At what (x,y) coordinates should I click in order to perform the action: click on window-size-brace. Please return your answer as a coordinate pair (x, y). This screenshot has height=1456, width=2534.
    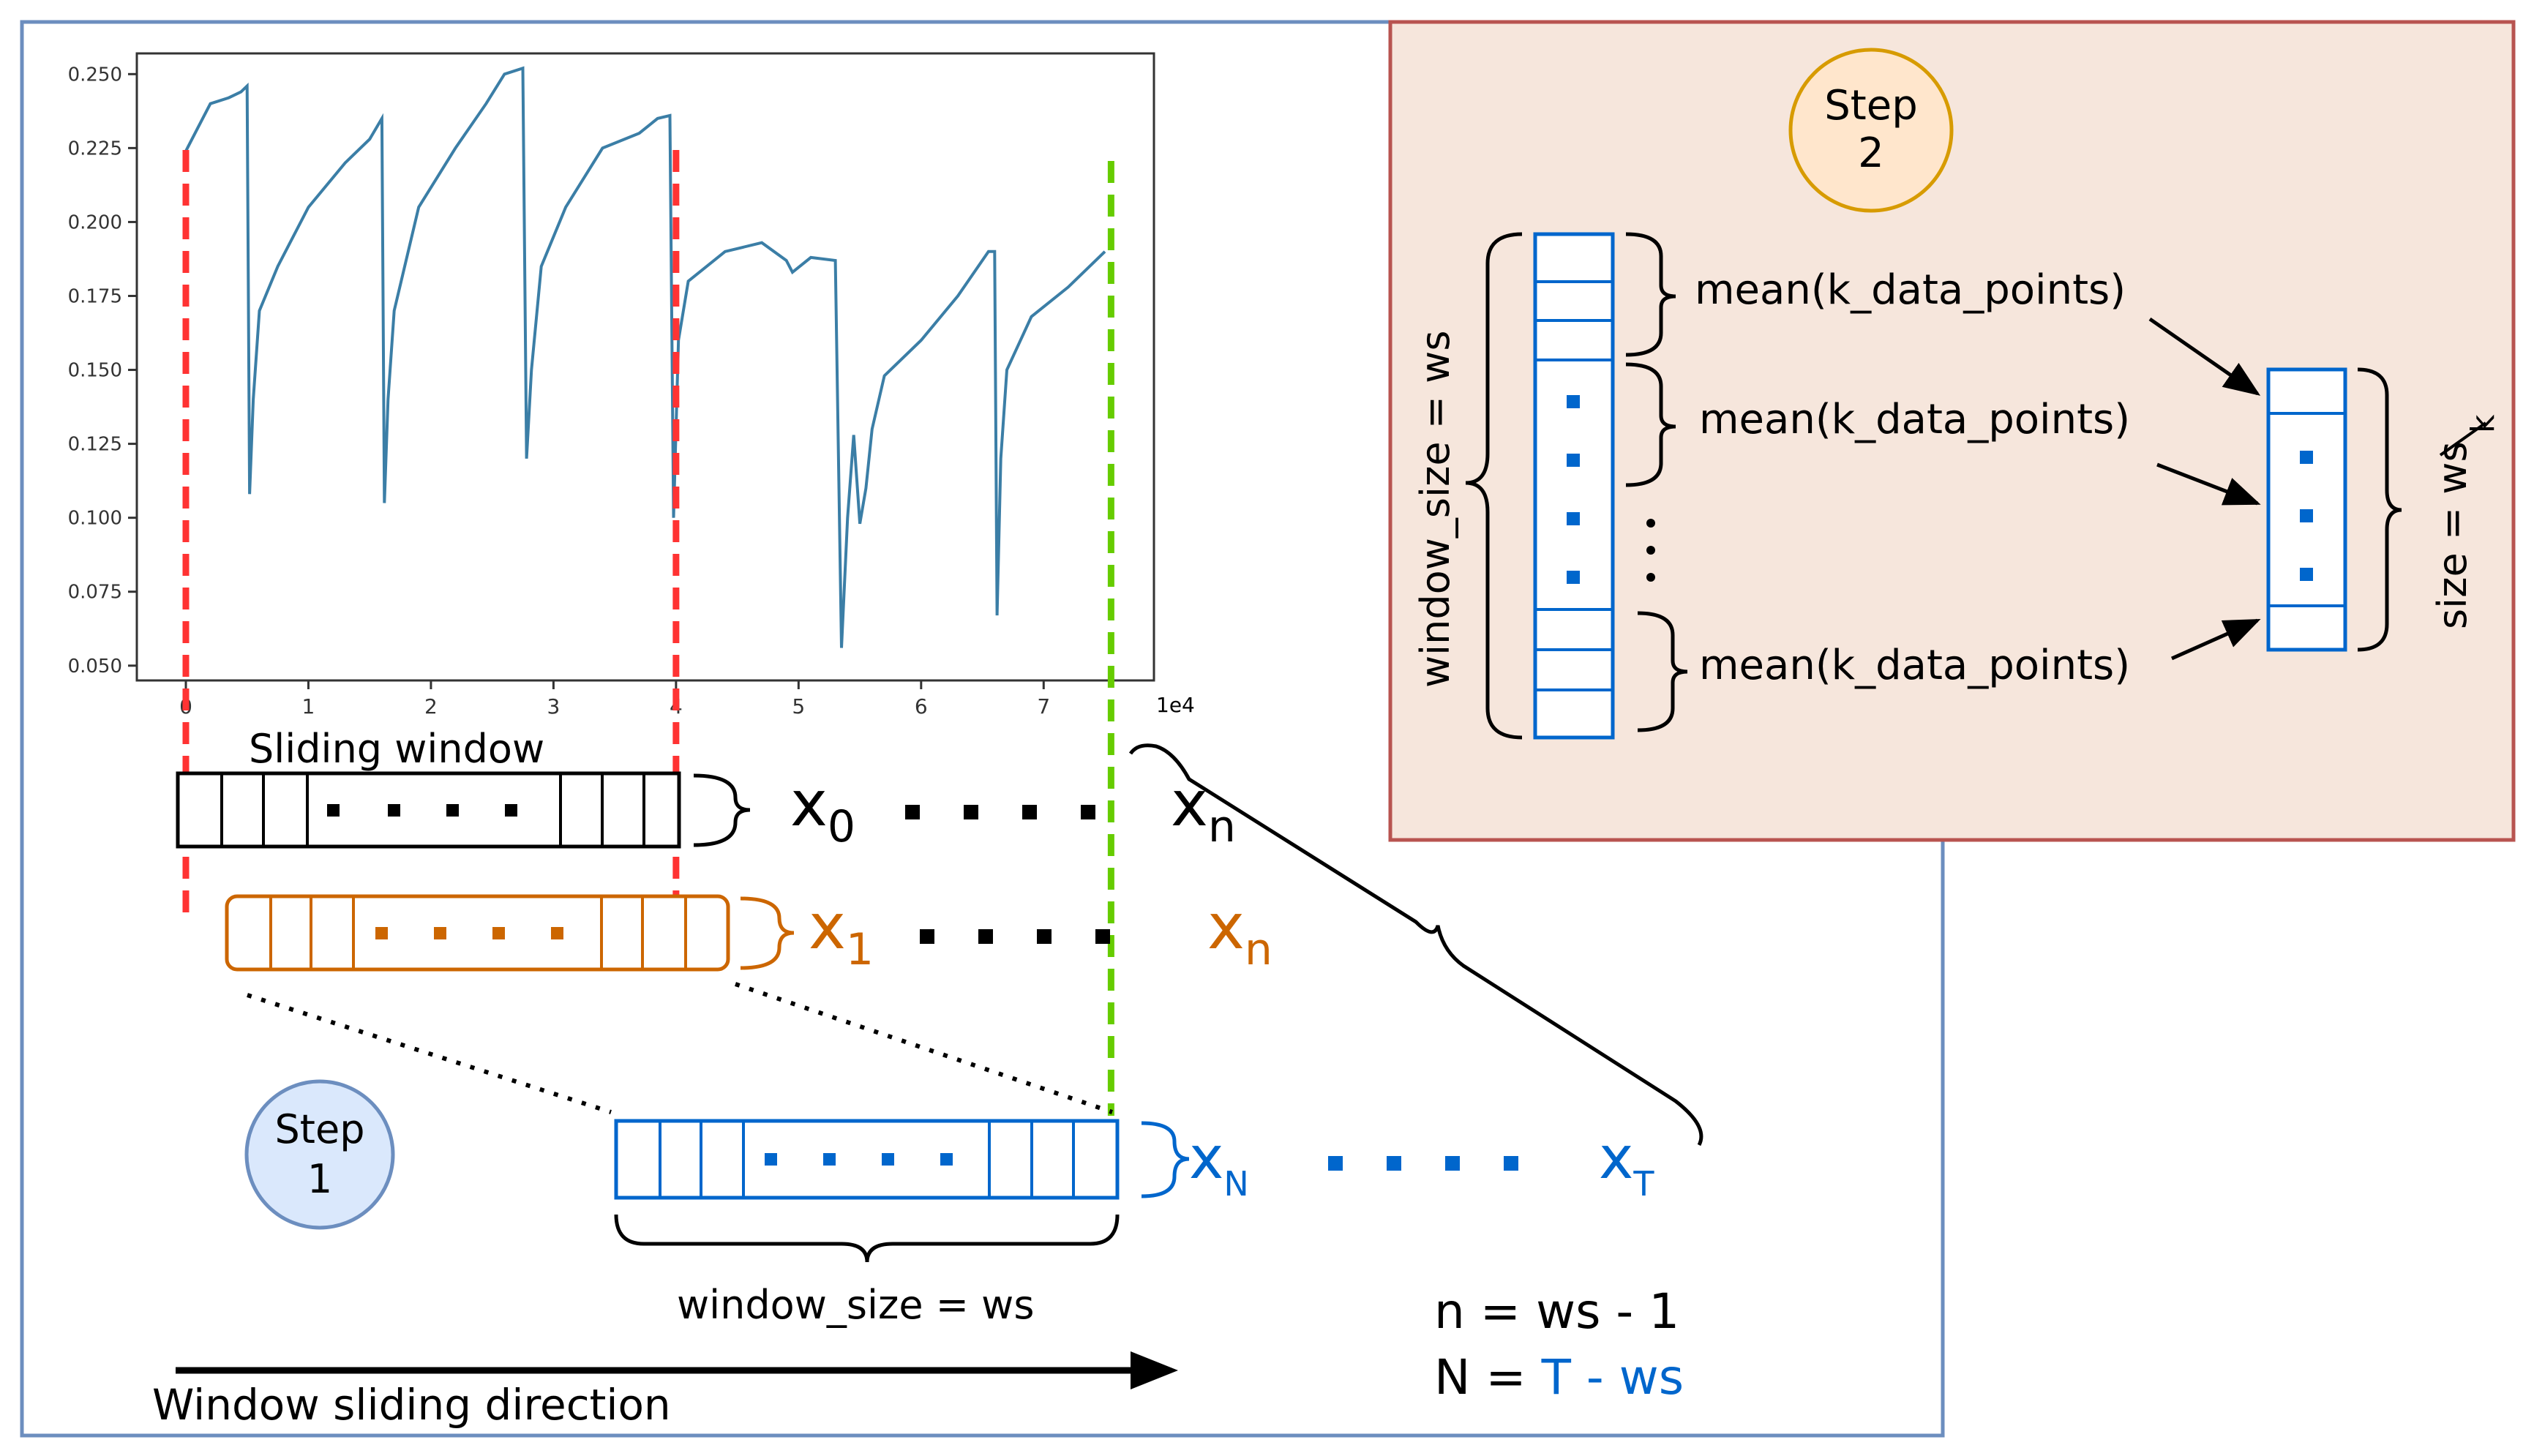
    Looking at the image, I should click on (867, 1238).